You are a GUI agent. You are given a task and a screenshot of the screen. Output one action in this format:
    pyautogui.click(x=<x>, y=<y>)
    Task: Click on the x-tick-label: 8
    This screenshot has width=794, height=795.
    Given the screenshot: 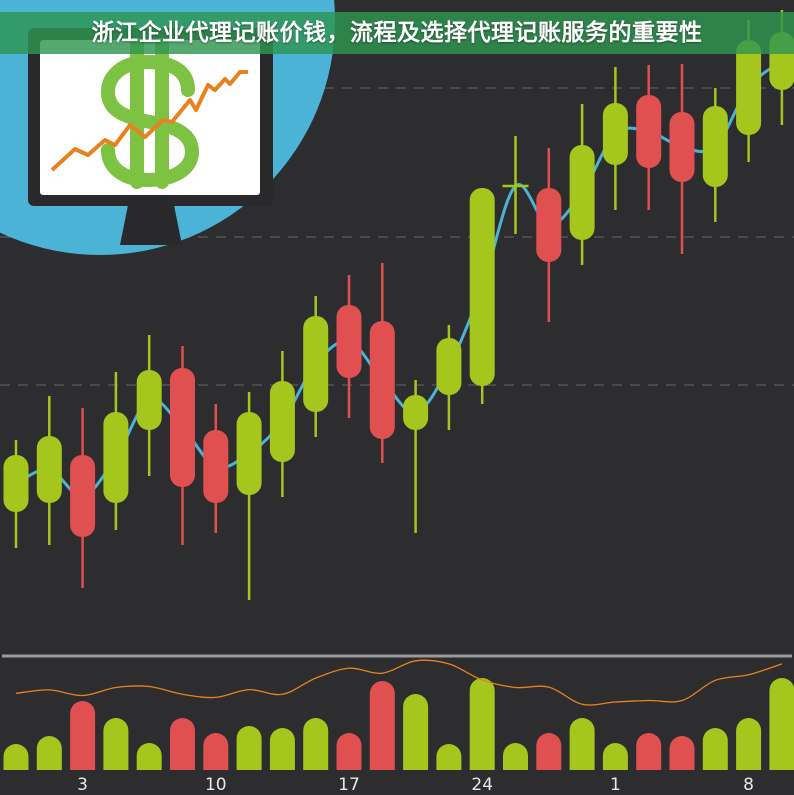 What is the action you would take?
    pyautogui.click(x=748, y=785)
    